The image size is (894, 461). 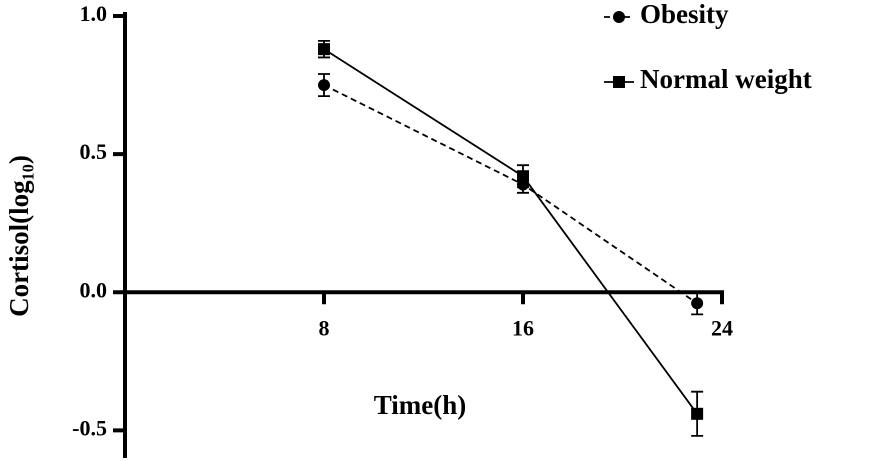 I want to click on y-axis-title: Cortisol(log₁₀), so click(x=19, y=236).